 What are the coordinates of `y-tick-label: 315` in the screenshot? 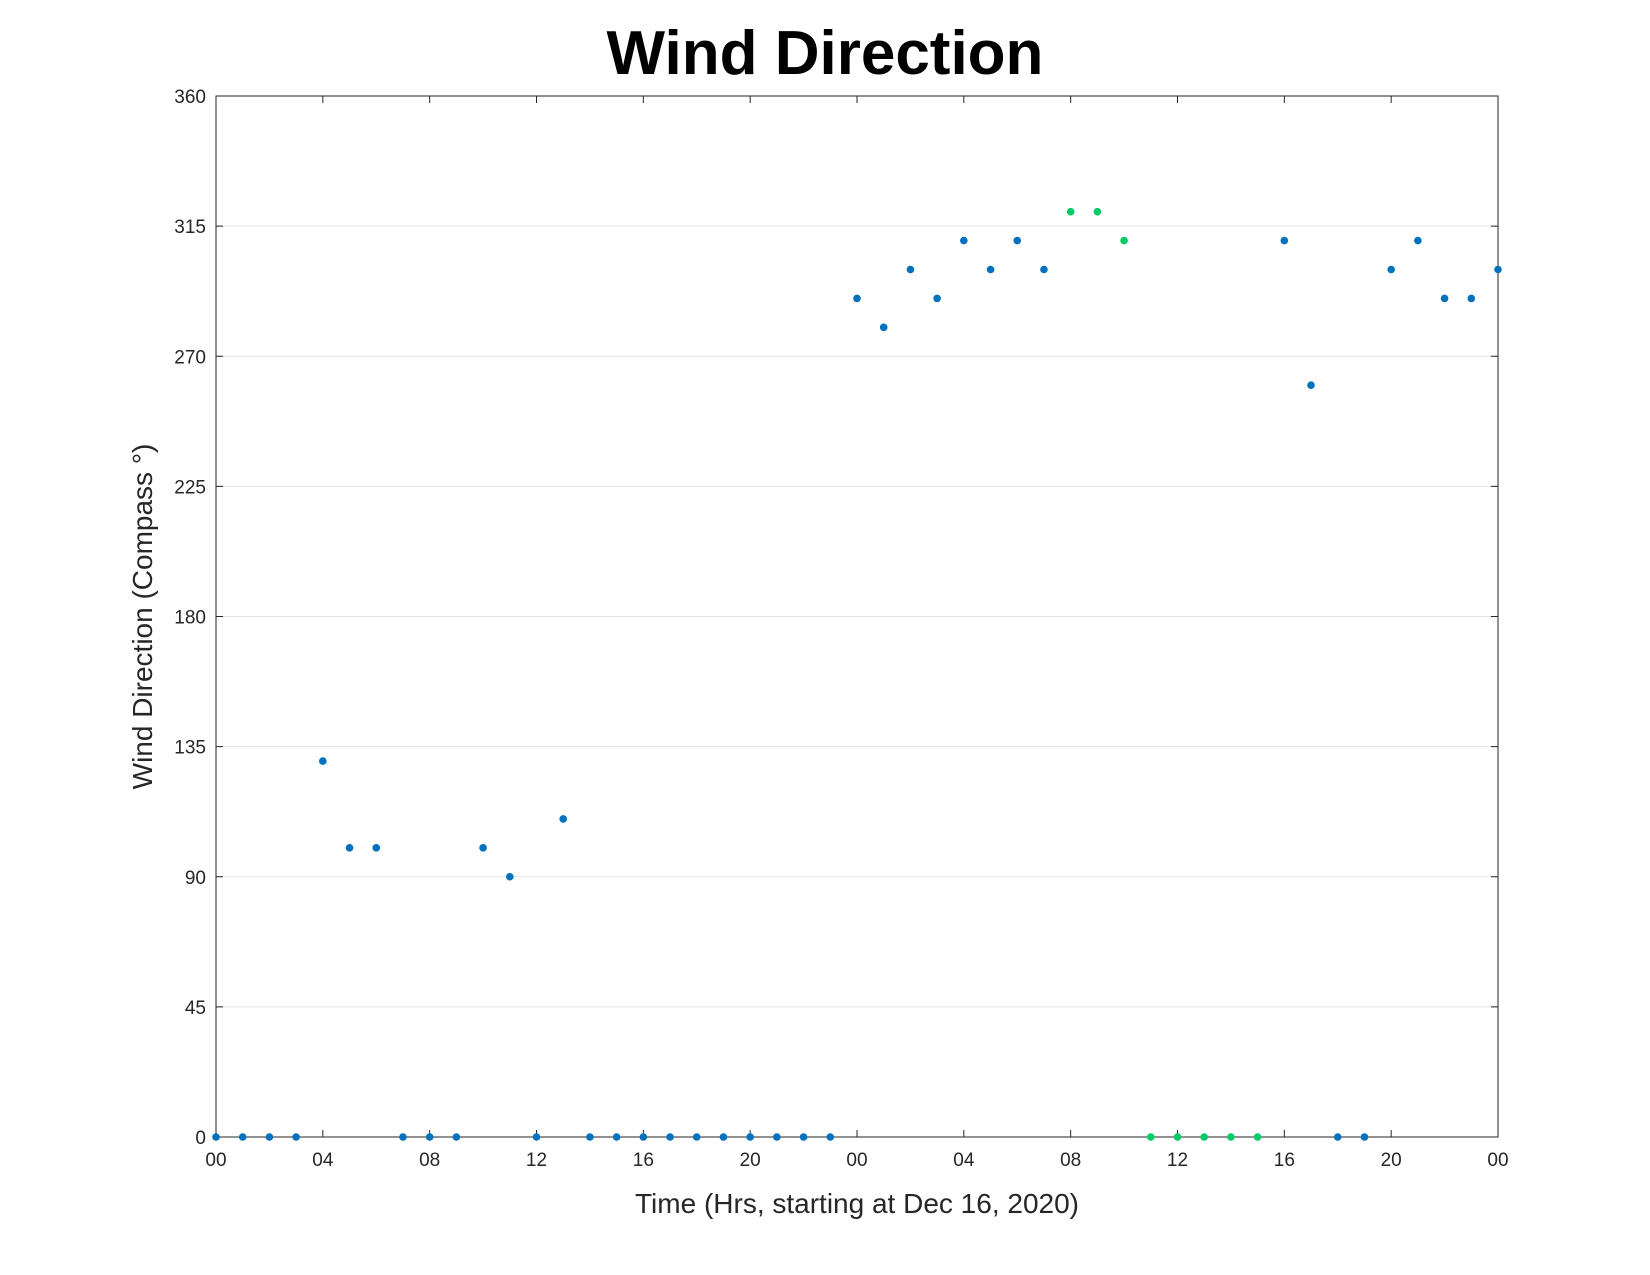 It's located at (190, 227).